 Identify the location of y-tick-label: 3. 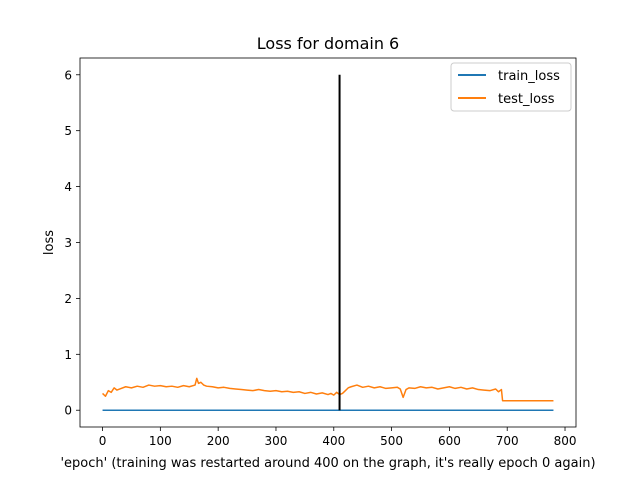
(68, 243).